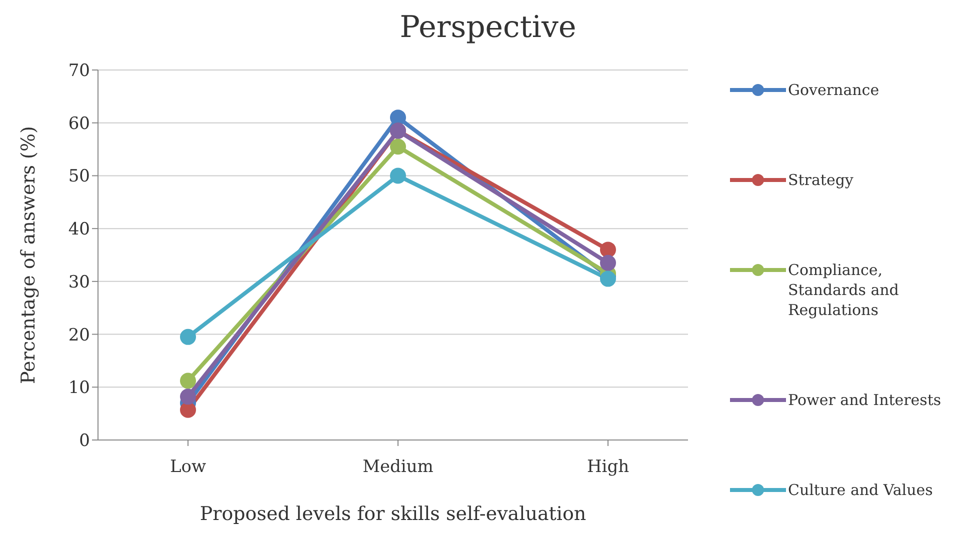 The width and height of the screenshot is (976, 543). I want to click on y-tick-label: 70, so click(79, 71).